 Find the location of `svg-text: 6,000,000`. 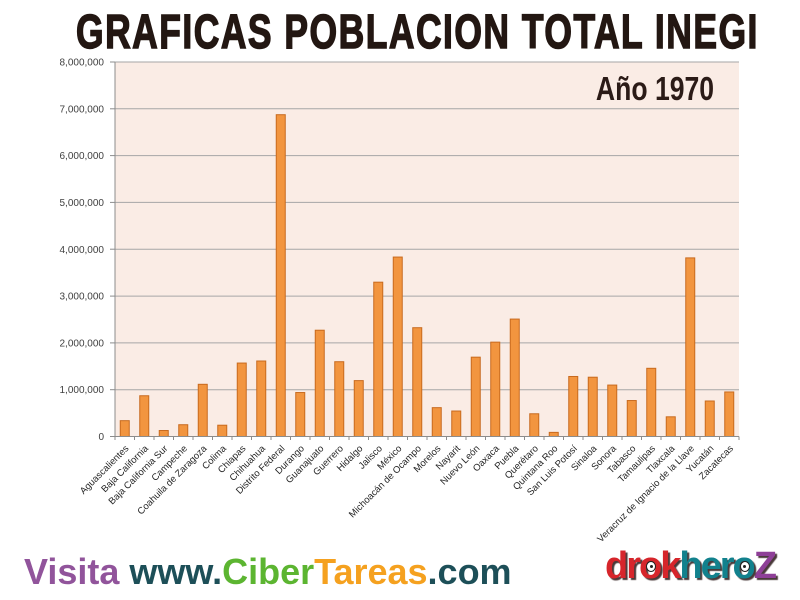

svg-text: 6,000,000 is located at coordinates (82, 156).